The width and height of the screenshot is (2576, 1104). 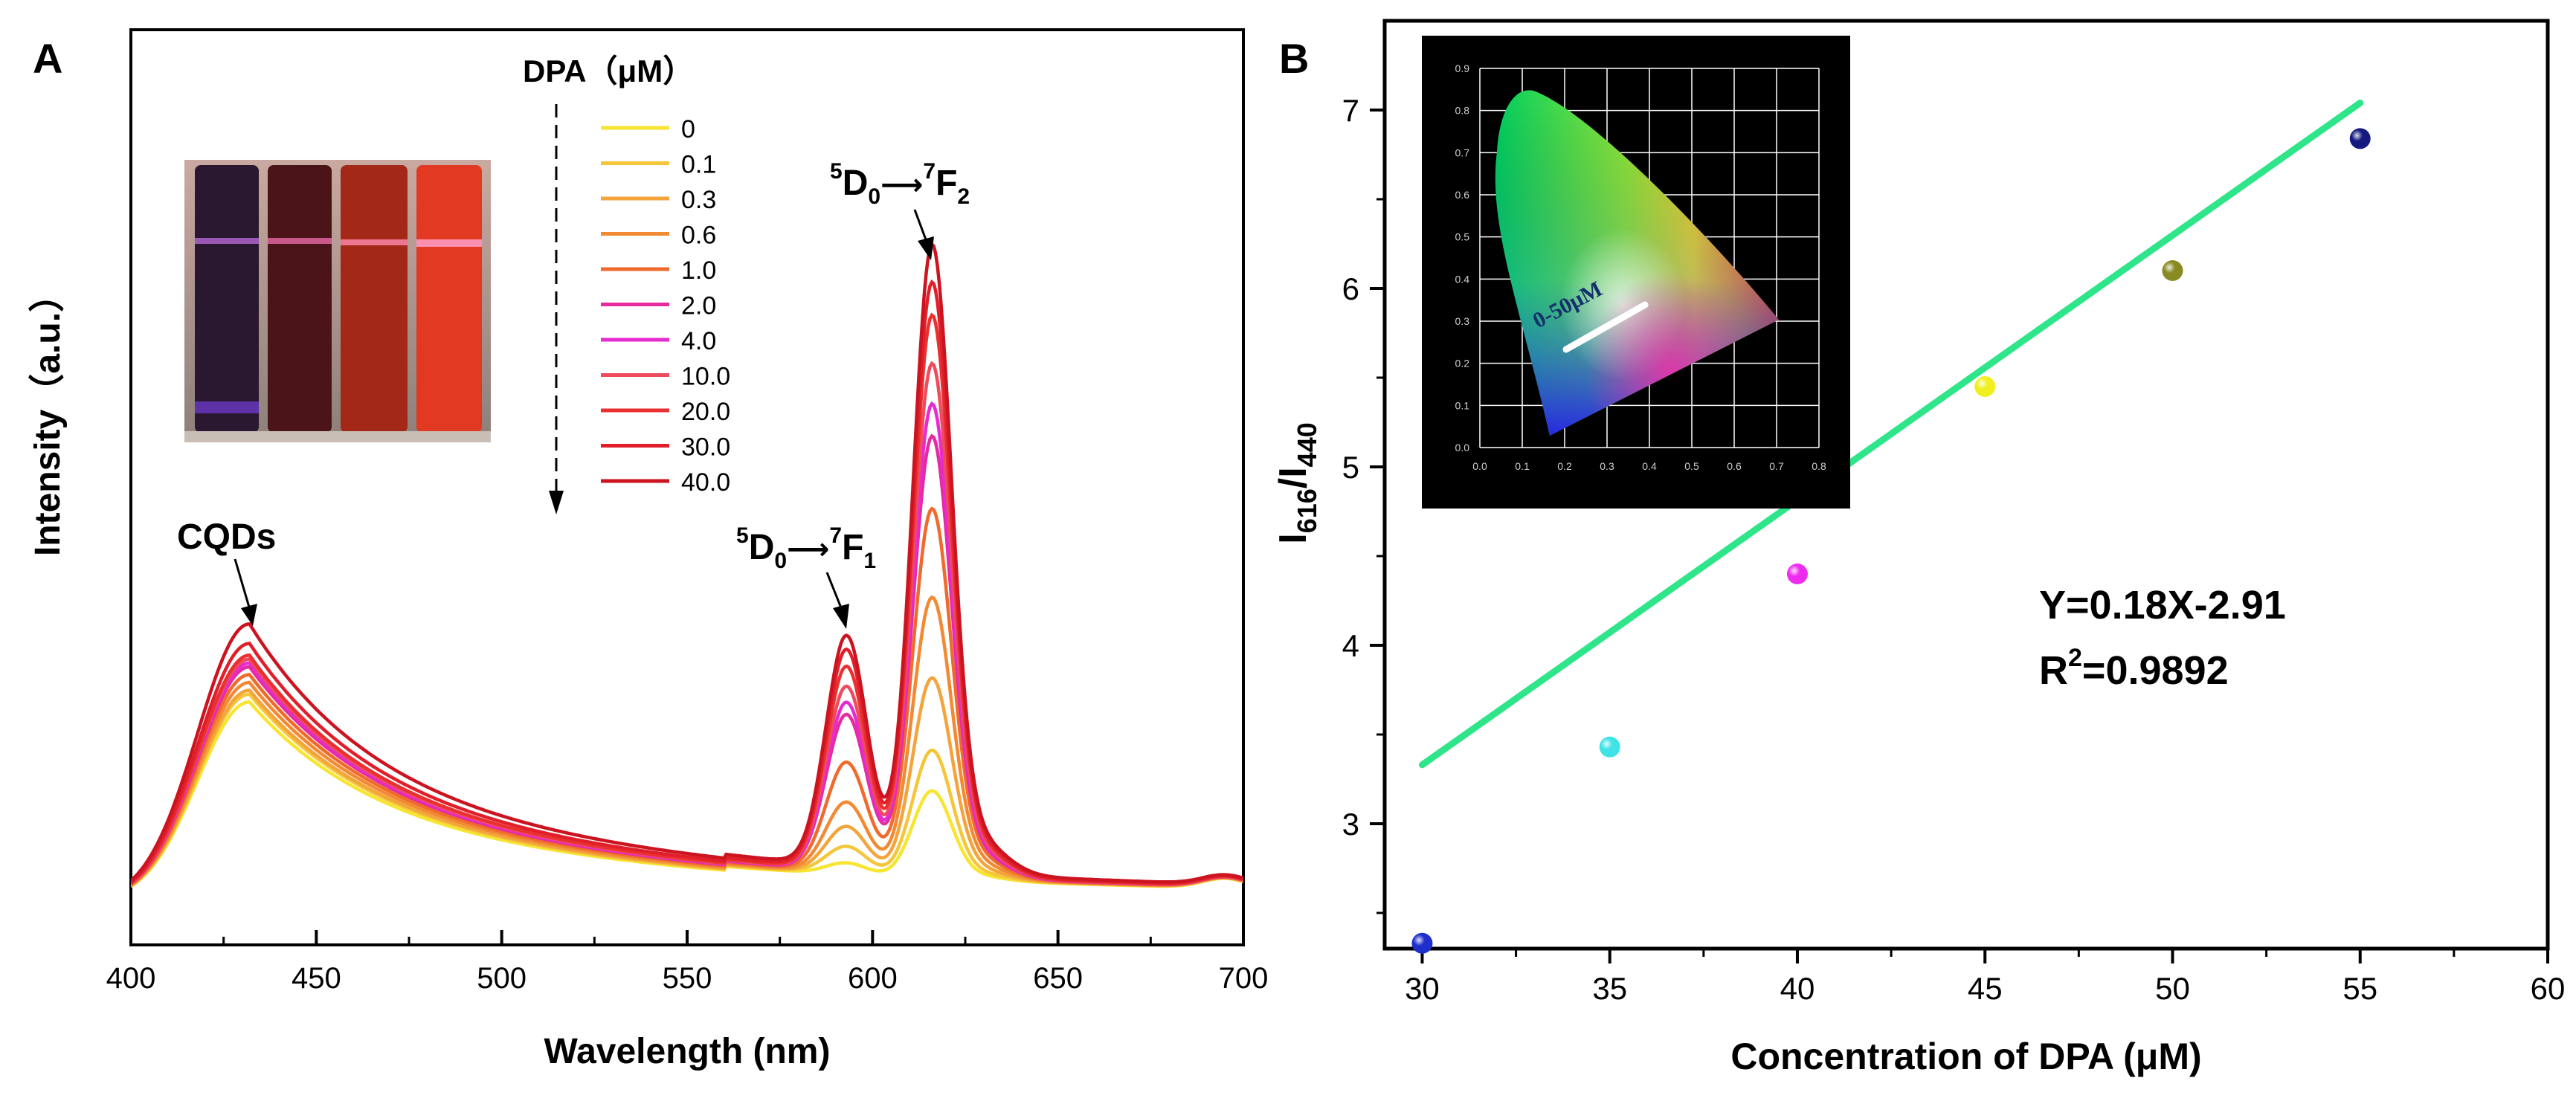 I want to click on x-tick-label: 650, so click(x=1058, y=978).